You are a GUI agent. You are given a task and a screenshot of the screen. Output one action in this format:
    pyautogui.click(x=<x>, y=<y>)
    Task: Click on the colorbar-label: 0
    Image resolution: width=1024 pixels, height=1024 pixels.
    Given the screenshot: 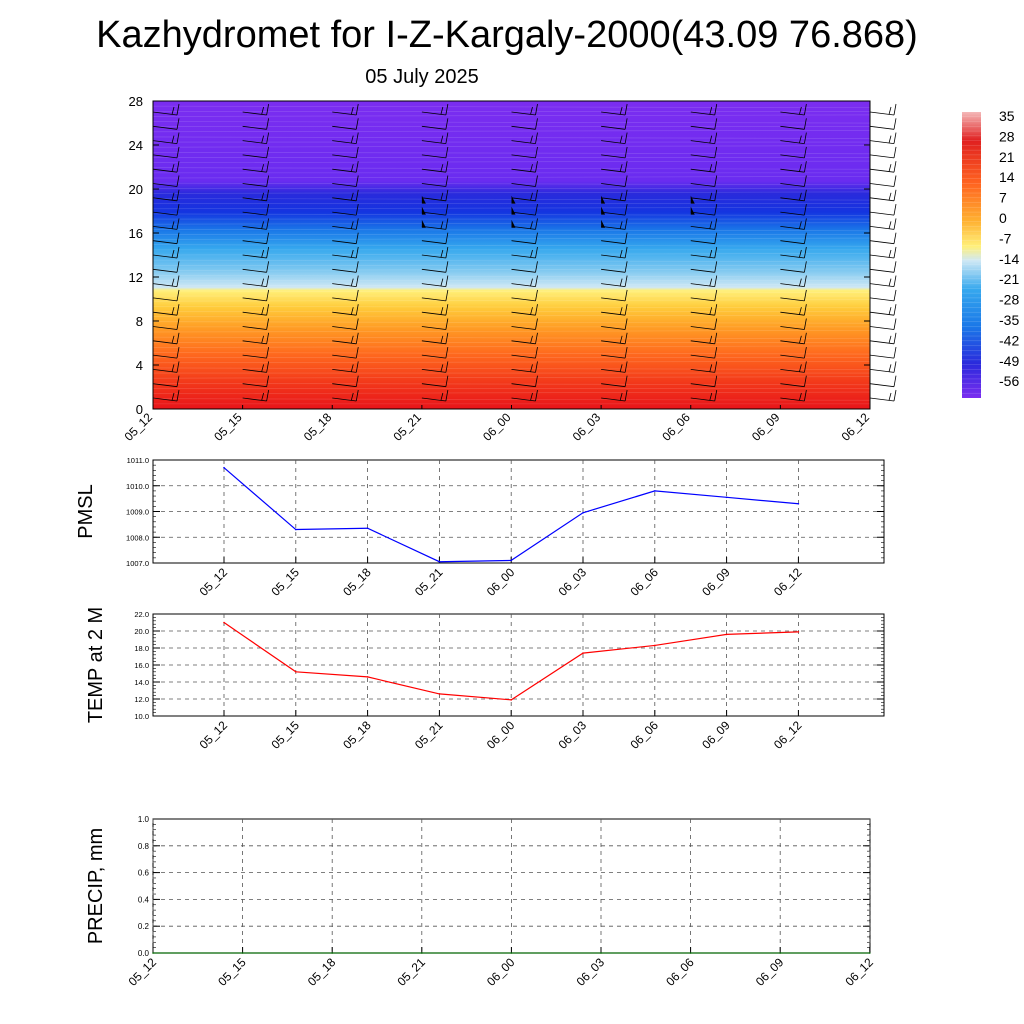 What is the action you would take?
    pyautogui.click(x=1003, y=218)
    